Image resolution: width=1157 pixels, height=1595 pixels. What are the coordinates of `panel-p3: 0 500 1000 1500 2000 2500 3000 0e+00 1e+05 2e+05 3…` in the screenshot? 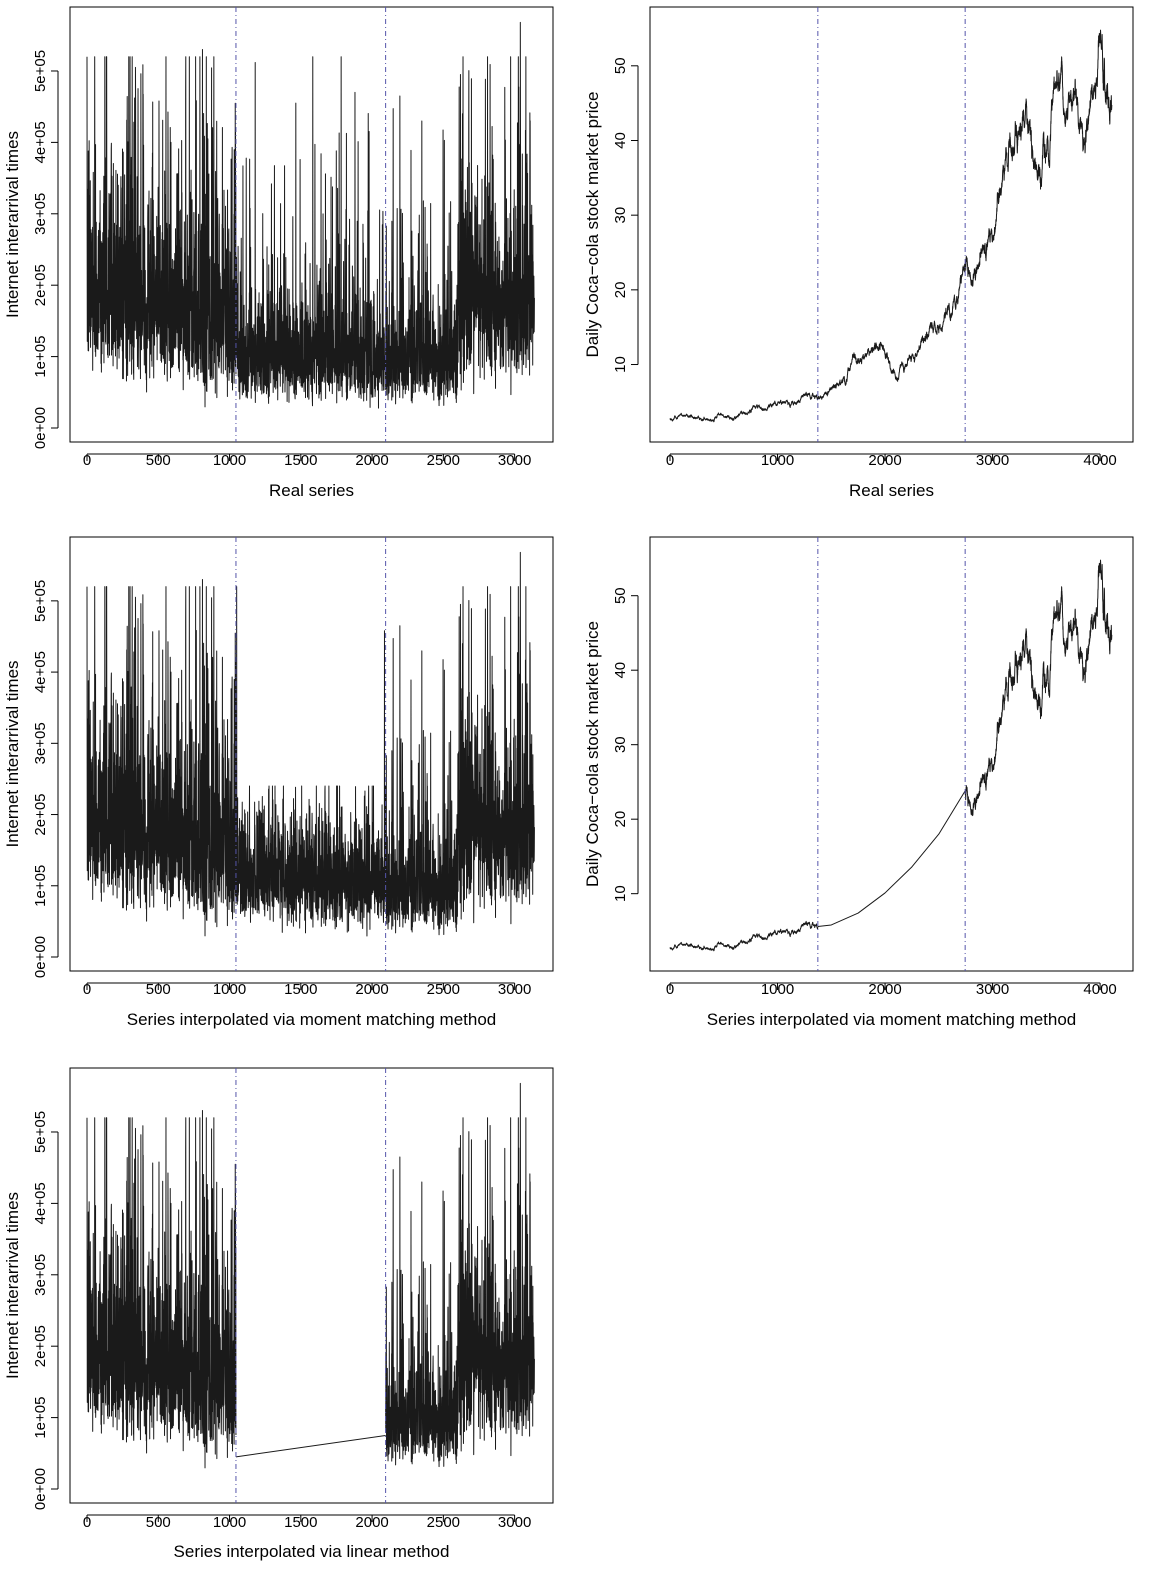 It's located at (278, 782).